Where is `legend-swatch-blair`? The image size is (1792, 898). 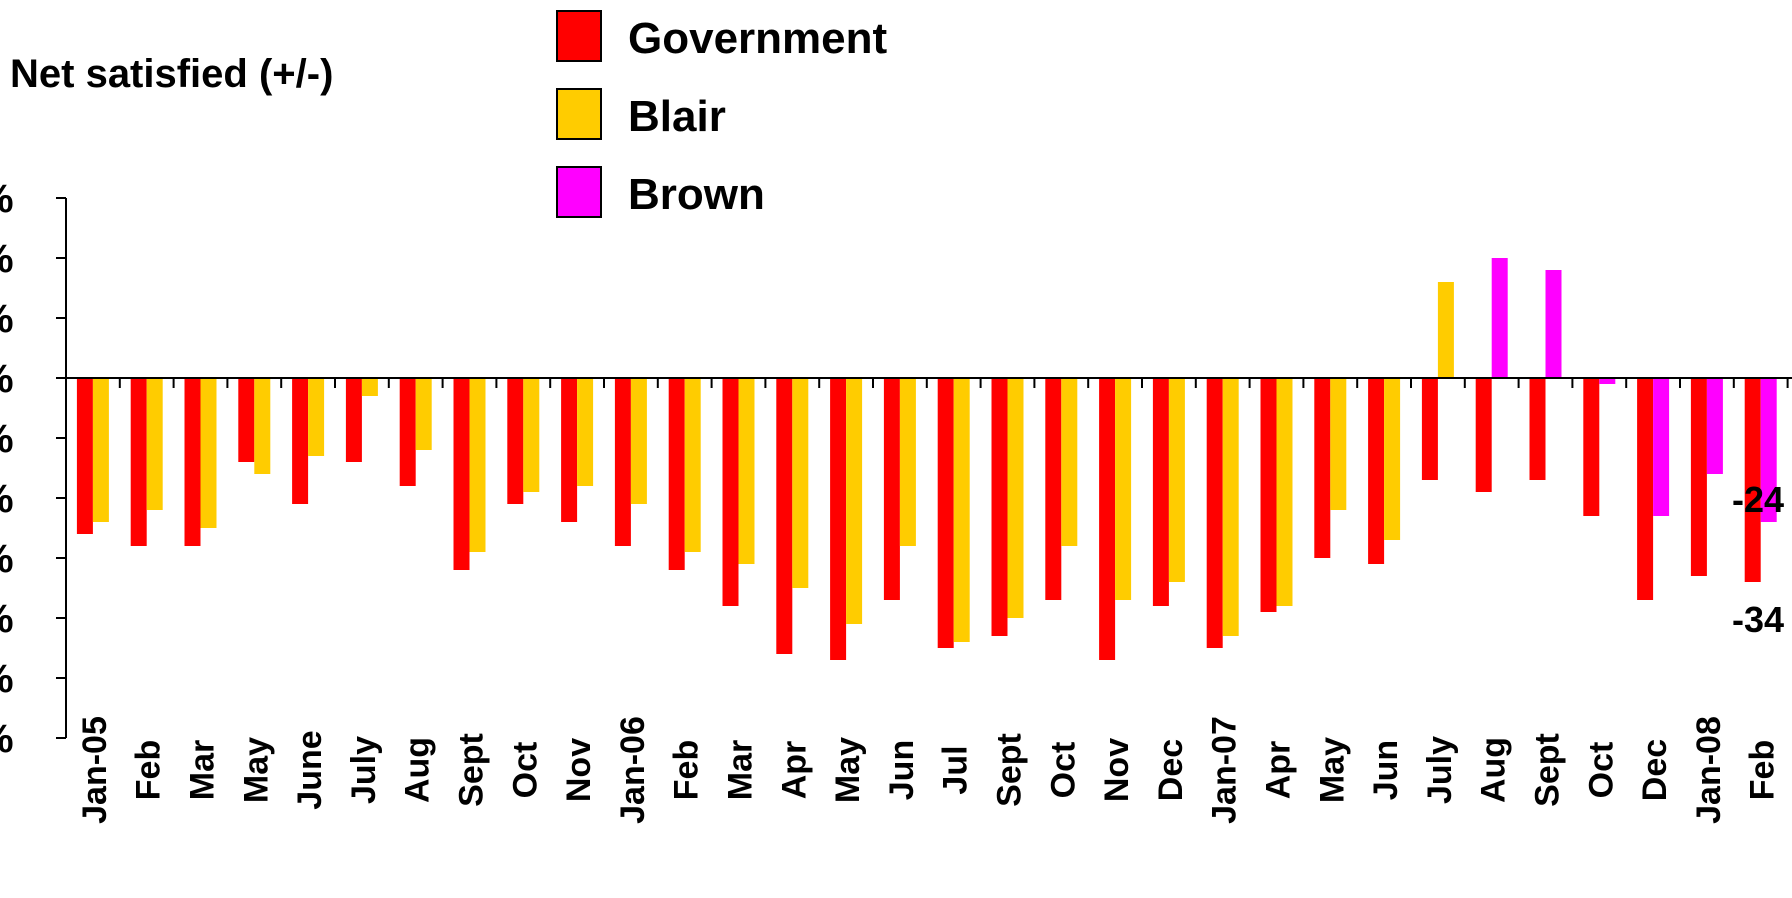
legend-swatch-blair is located at coordinates (579, 114).